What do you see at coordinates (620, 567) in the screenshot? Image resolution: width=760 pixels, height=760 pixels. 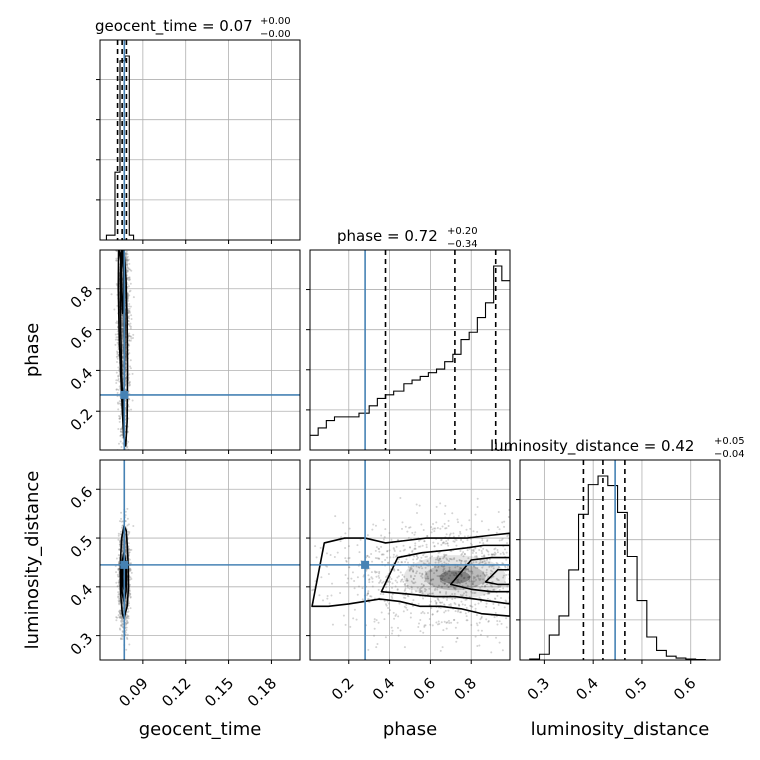 I see `hist-step-luminosity-distance` at bounding box center [620, 567].